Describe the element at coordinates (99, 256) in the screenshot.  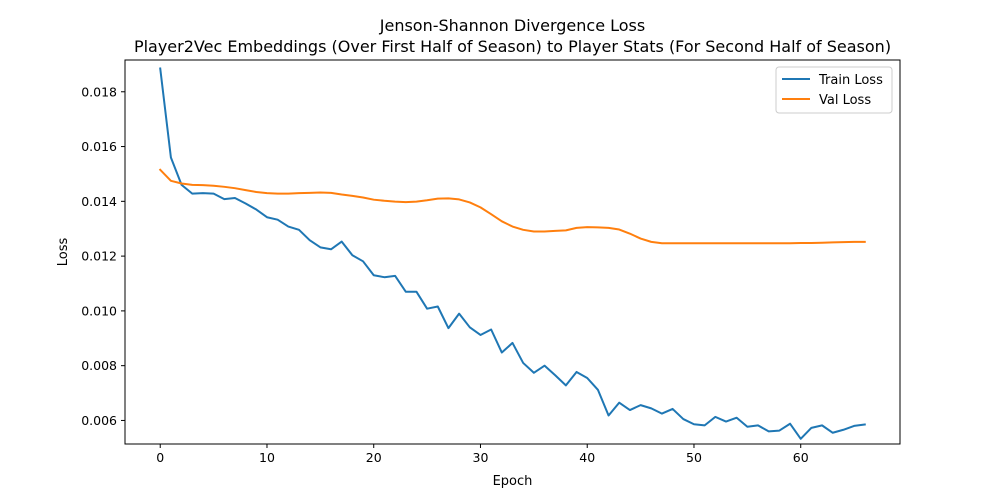
I see `y-tick-label: 0.012` at that location.